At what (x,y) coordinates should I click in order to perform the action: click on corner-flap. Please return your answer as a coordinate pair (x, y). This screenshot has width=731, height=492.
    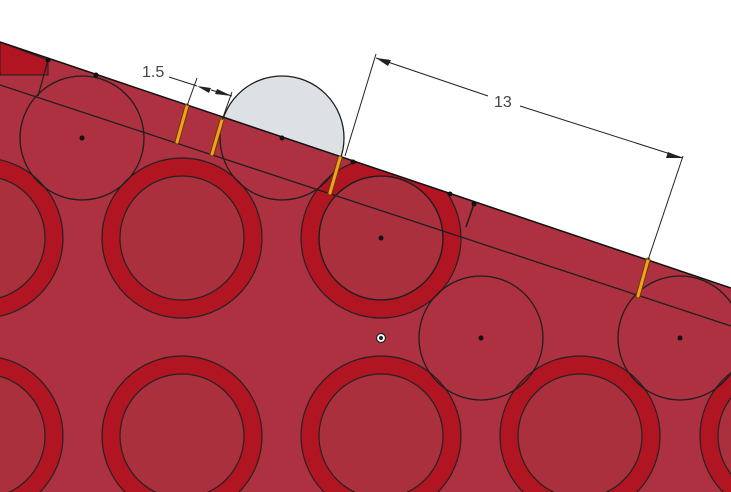
    Looking at the image, I should click on (24, 58).